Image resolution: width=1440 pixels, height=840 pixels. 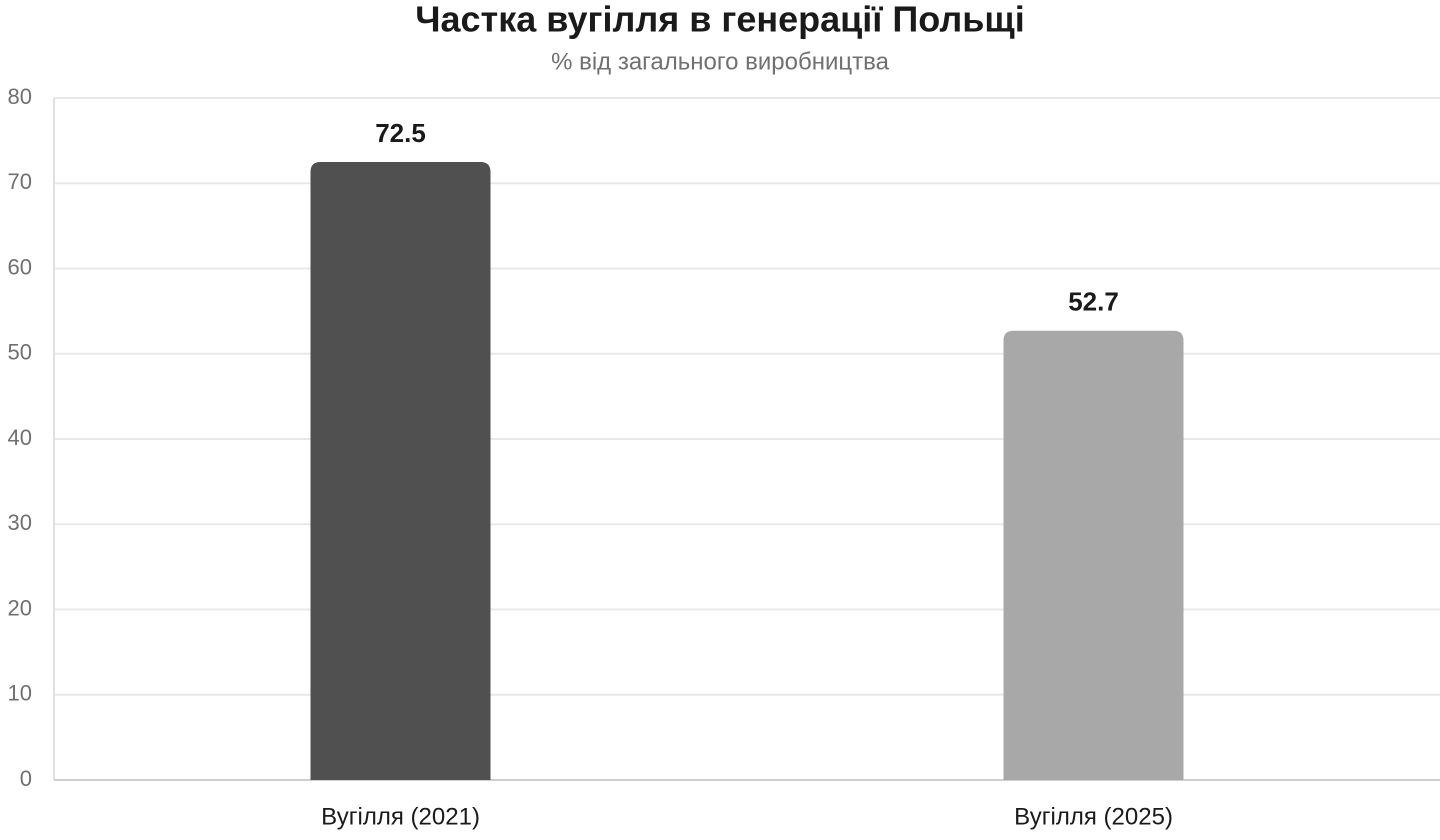 What do you see at coordinates (26, 778) in the screenshot?
I see `y-tick-label: 0` at bounding box center [26, 778].